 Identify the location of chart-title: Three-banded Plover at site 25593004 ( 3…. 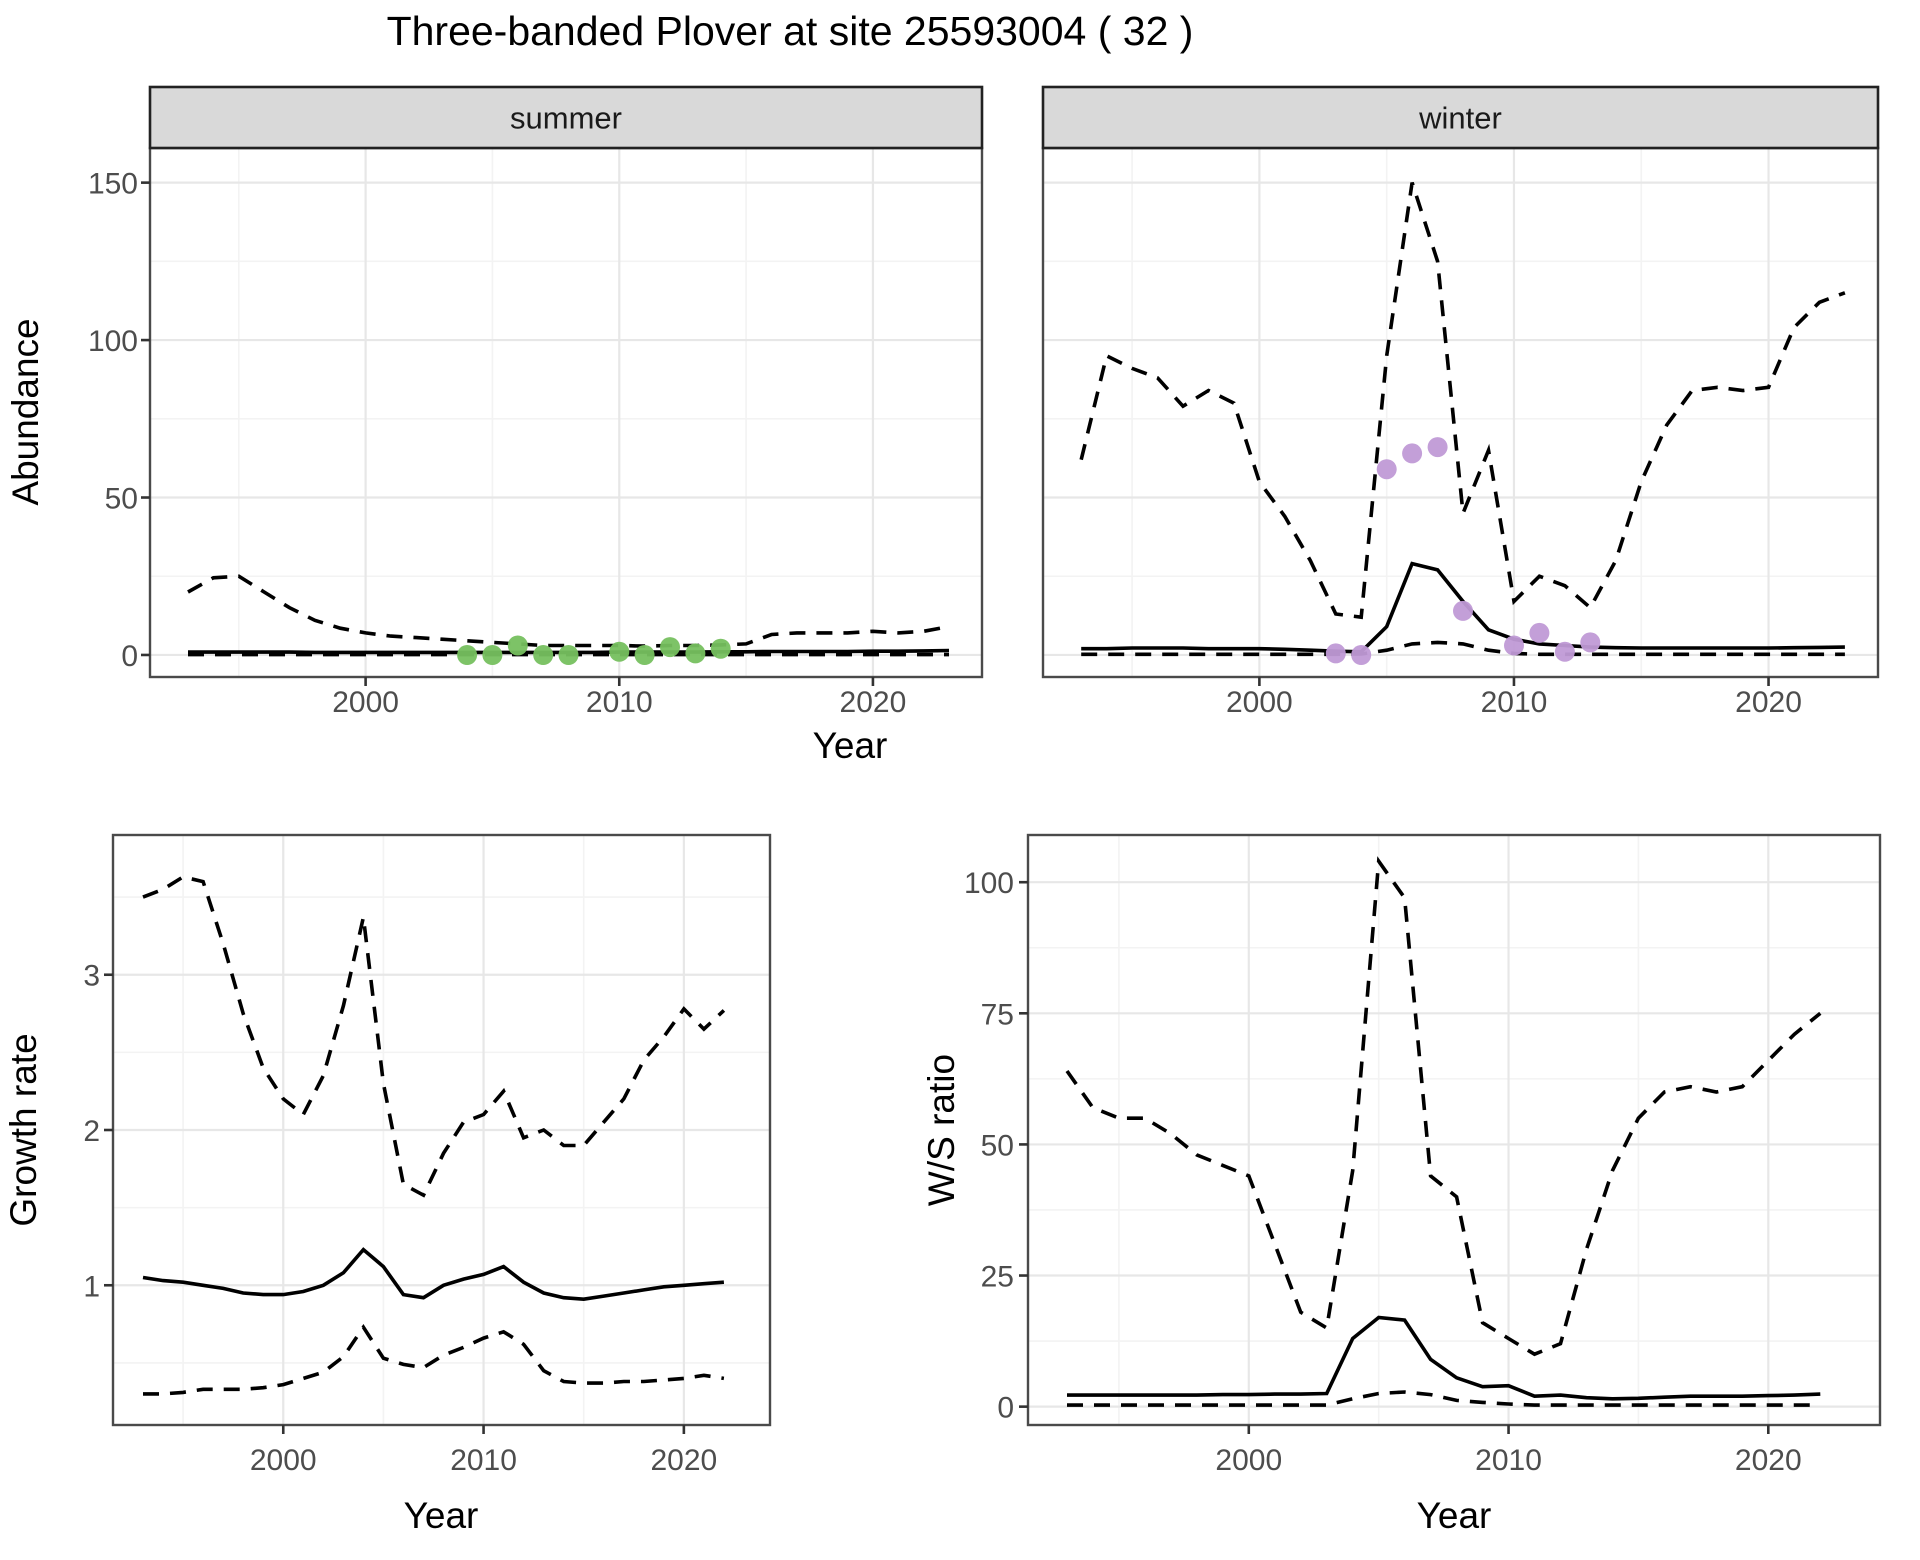
(790, 31).